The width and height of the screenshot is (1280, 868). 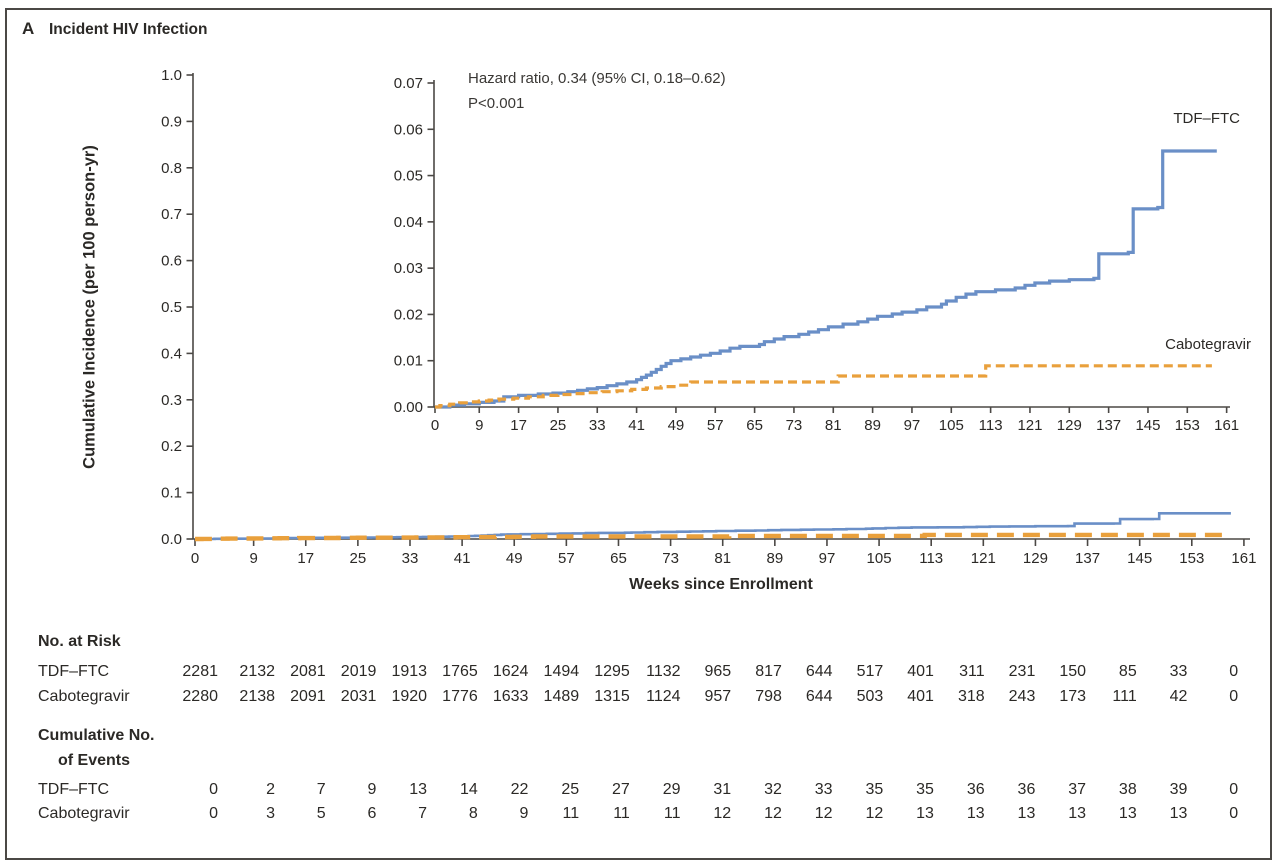 What do you see at coordinates (710, 537) in the screenshot?
I see `main-curve-cabotegravir` at bounding box center [710, 537].